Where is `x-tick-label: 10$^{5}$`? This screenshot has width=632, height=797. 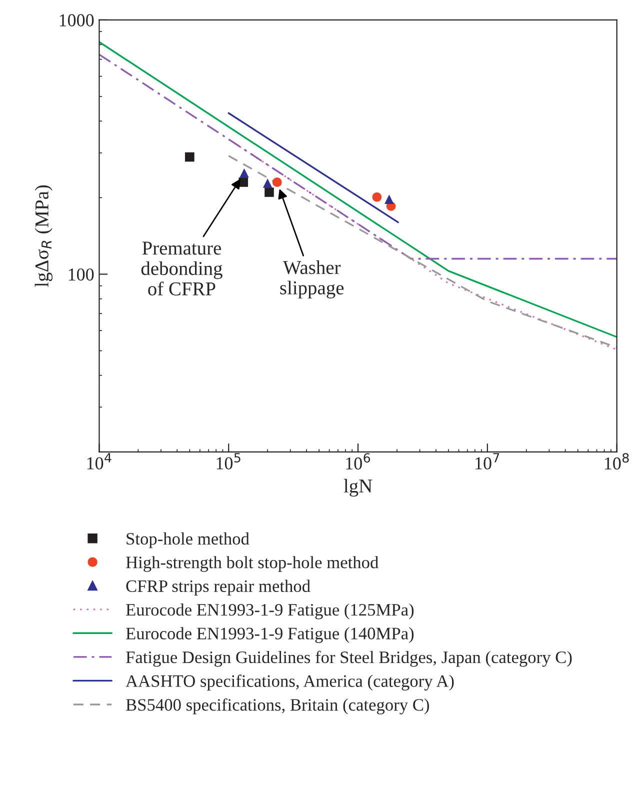 x-tick-label: 10$^{5}$ is located at coordinates (228, 461).